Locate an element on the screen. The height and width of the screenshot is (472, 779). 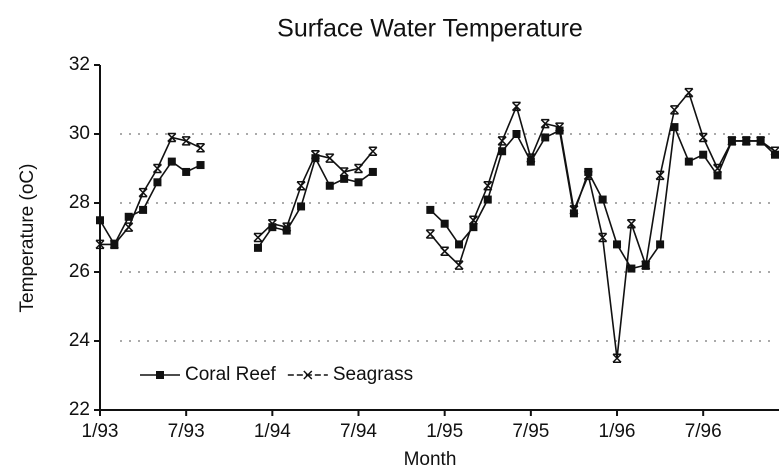
legend-label: Seagrass is located at coordinates (373, 374).